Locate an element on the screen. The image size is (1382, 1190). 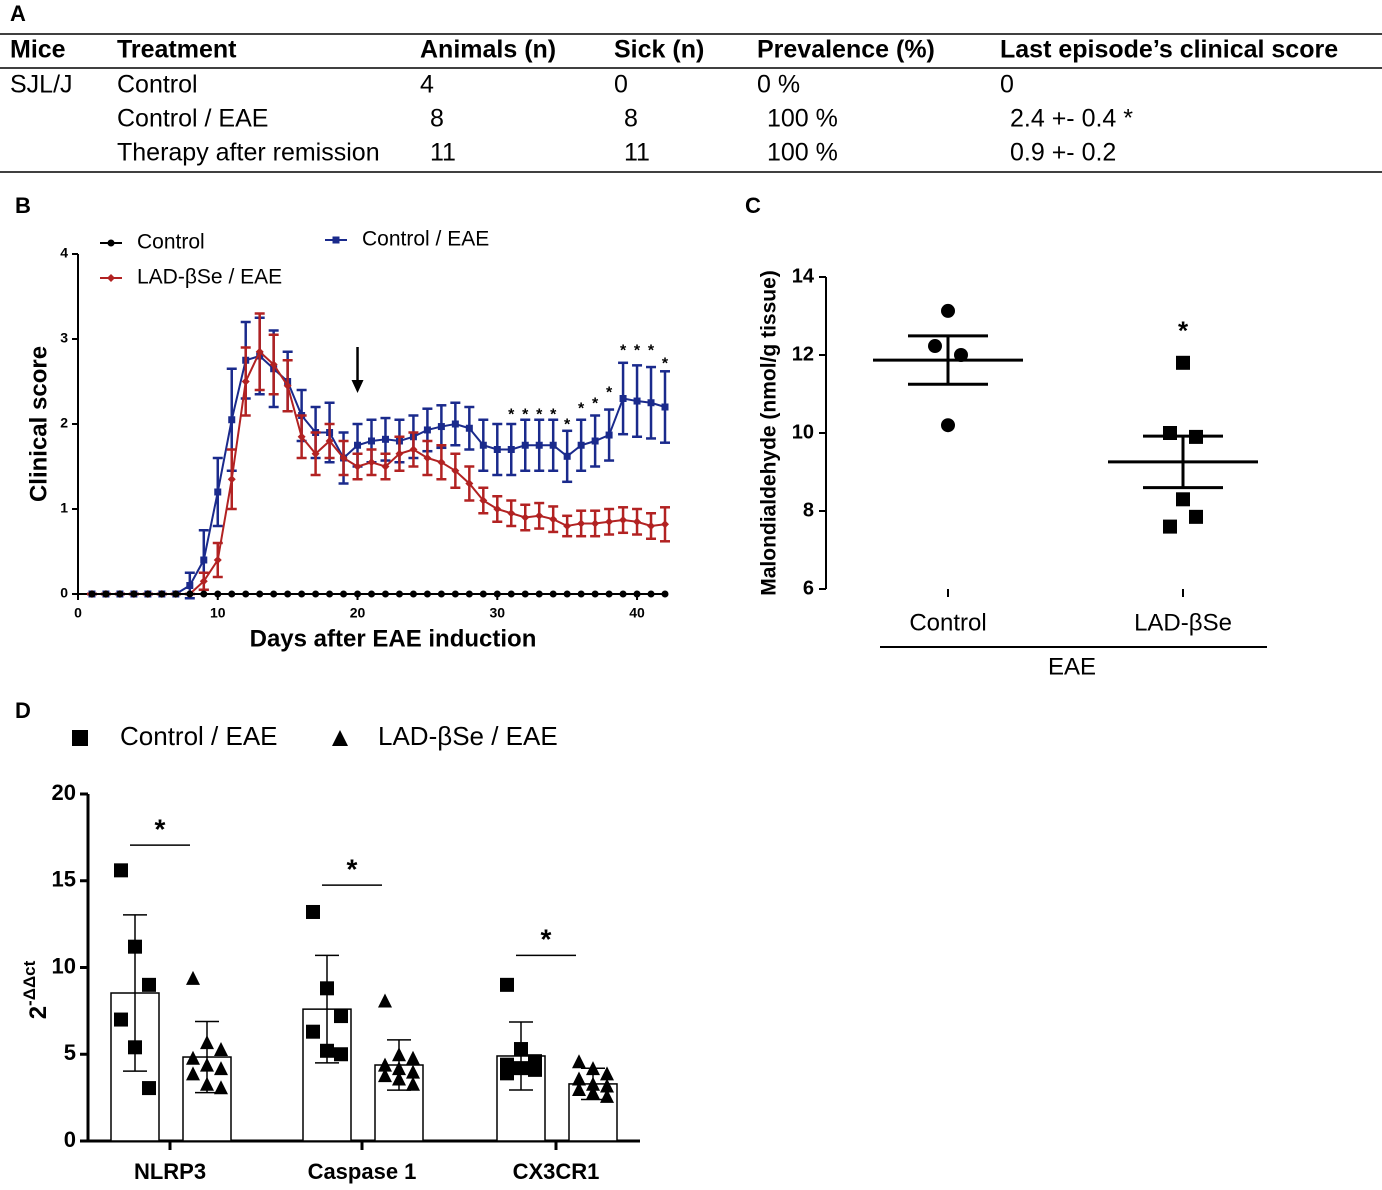
x-tick-label: Control is located at coordinates (947, 622).